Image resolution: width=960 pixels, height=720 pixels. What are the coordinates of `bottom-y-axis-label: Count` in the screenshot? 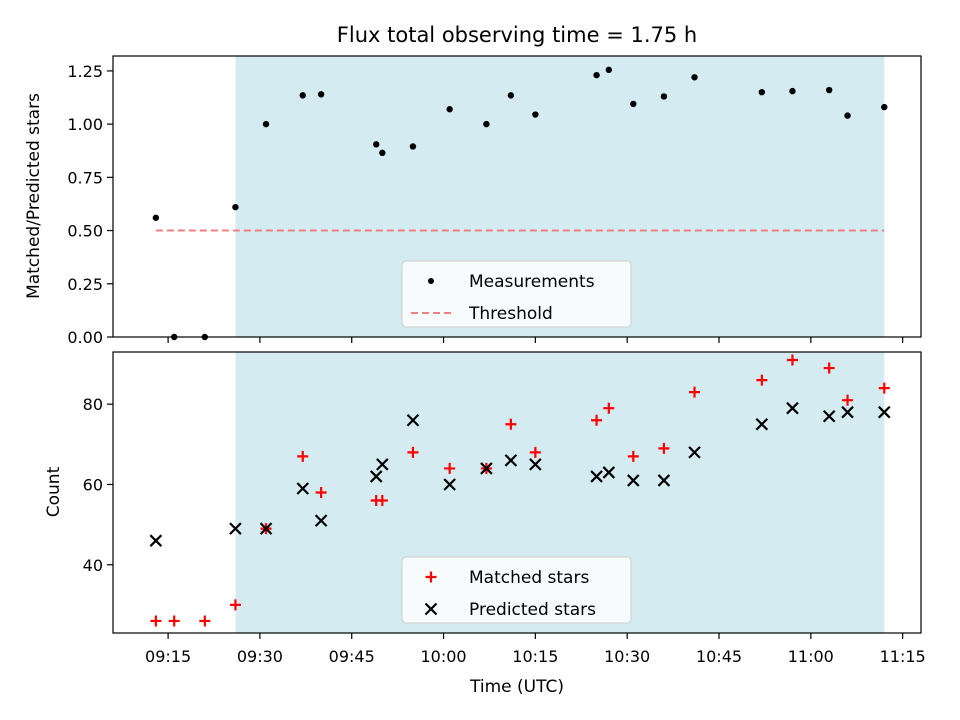 It's located at (54, 491).